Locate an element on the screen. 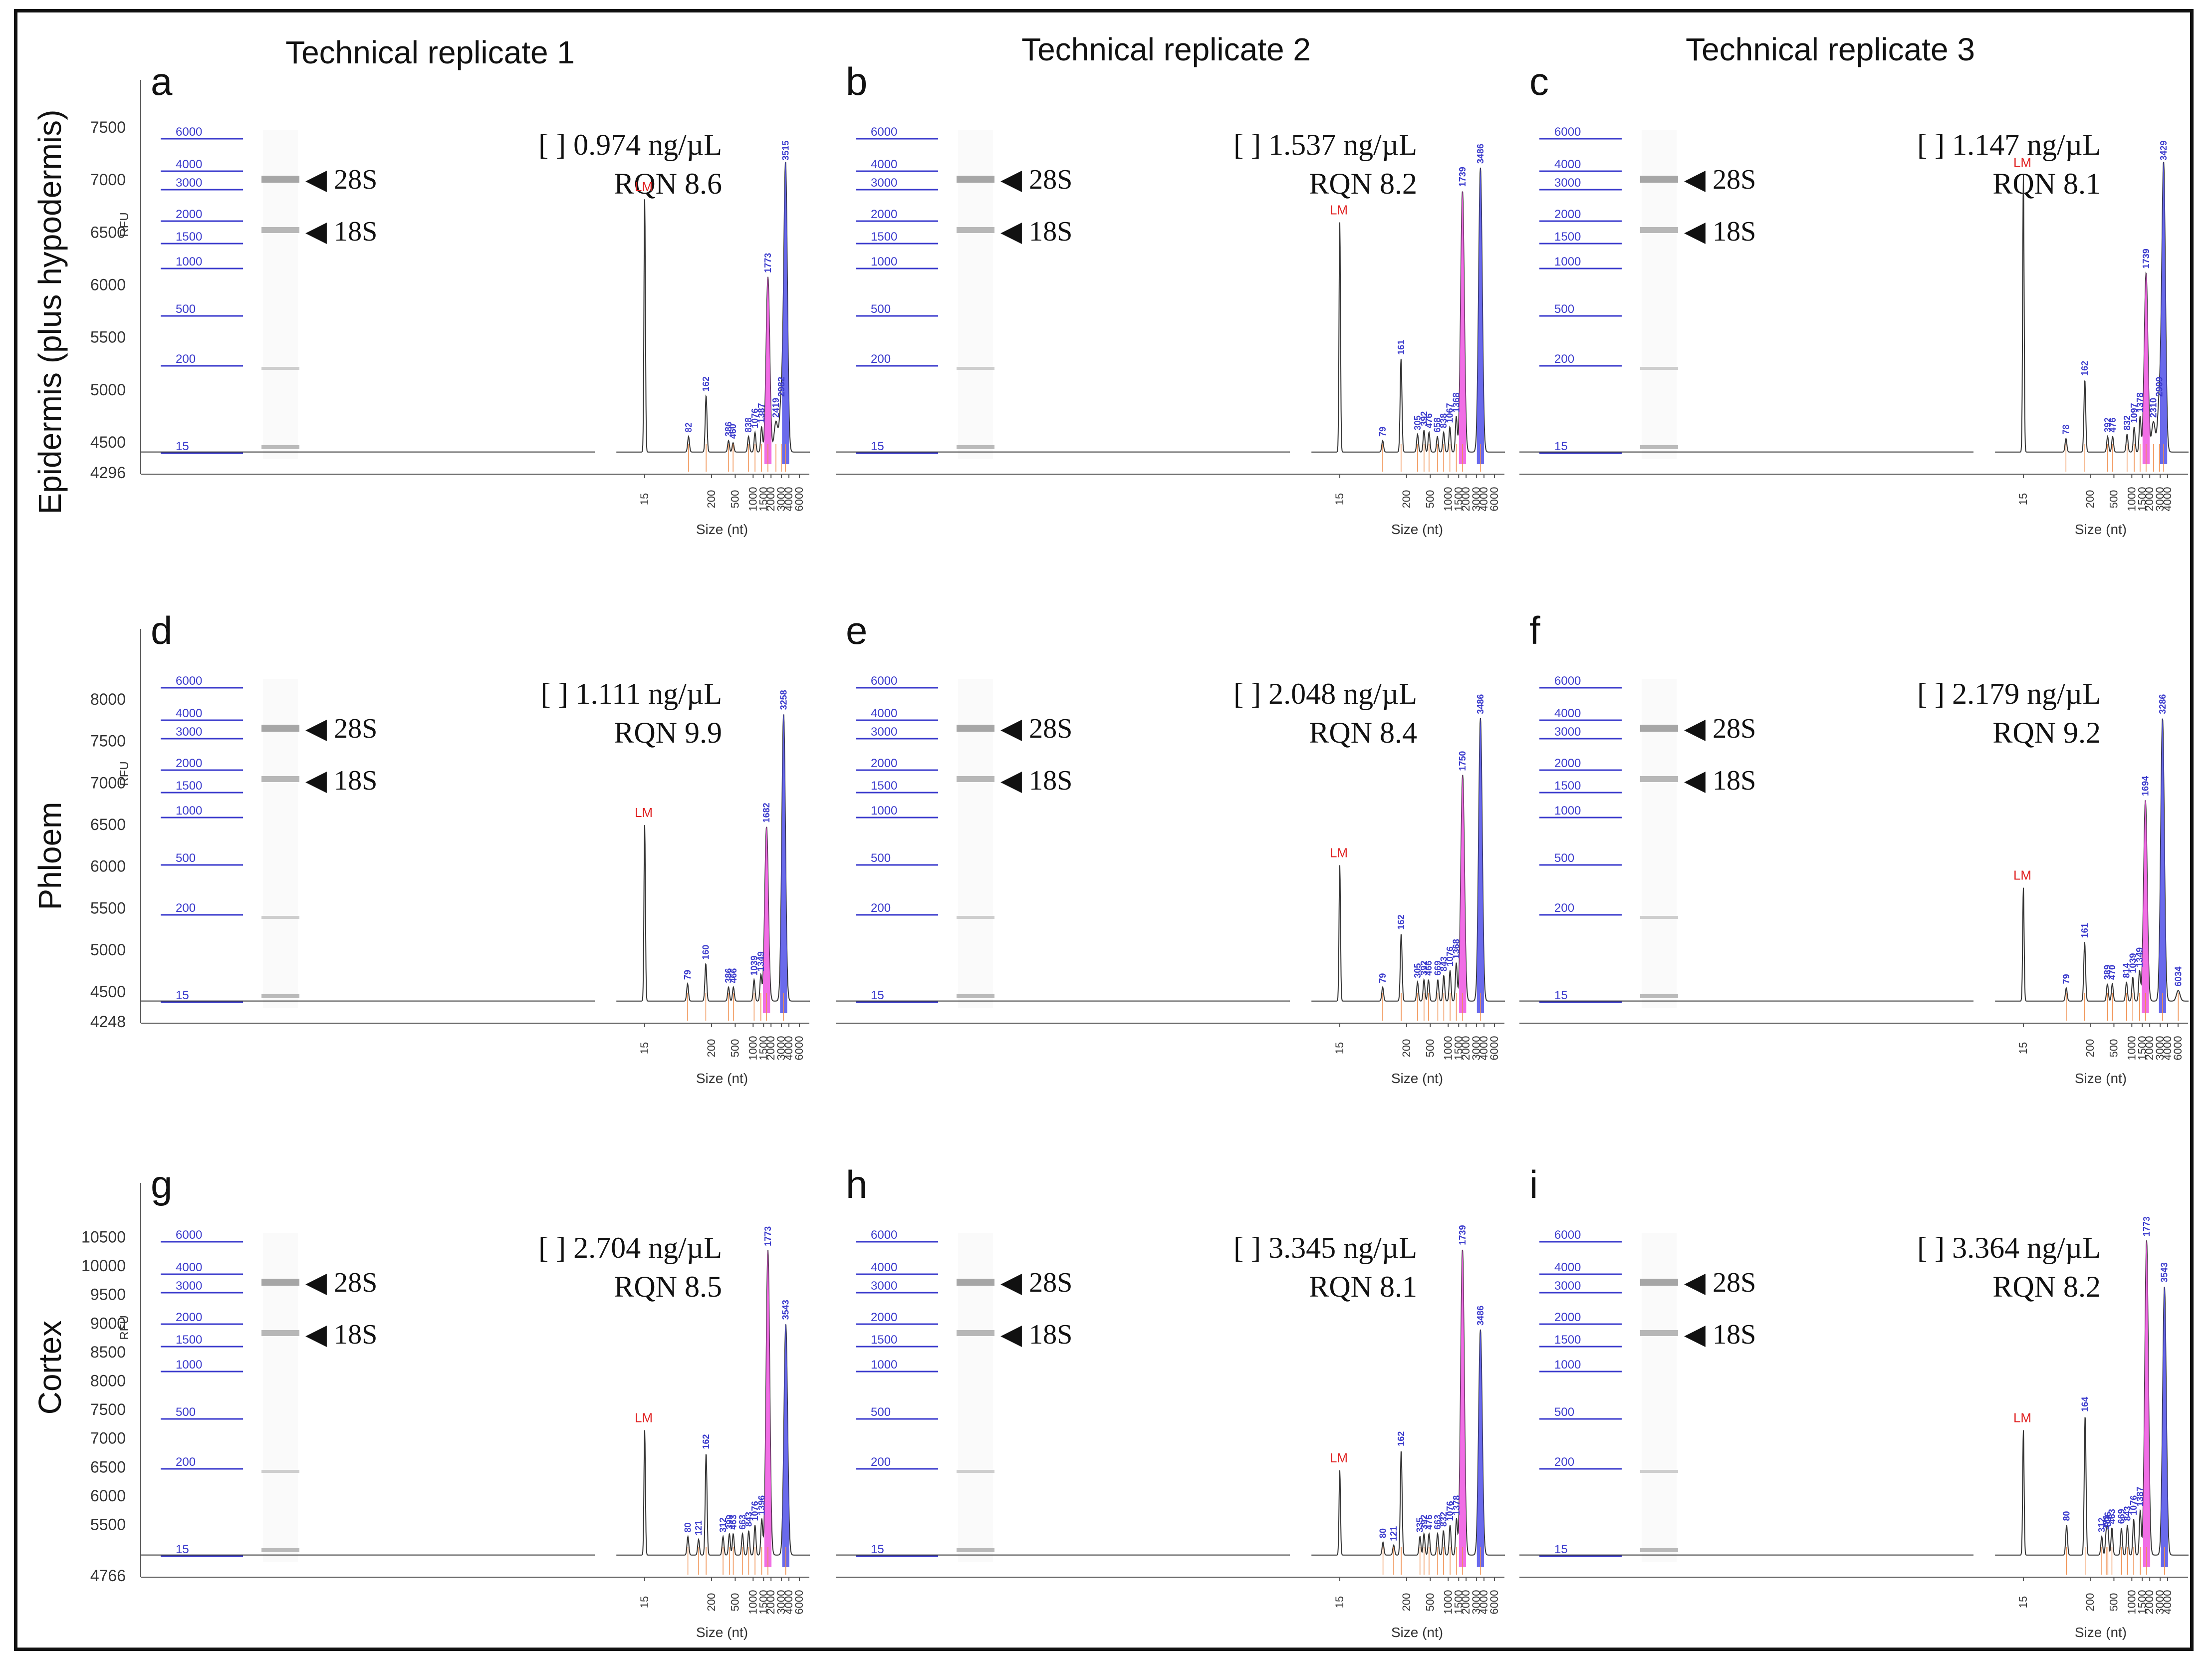 This screenshot has height=1668, width=2212. peak-label: 3258 is located at coordinates (783, 700).